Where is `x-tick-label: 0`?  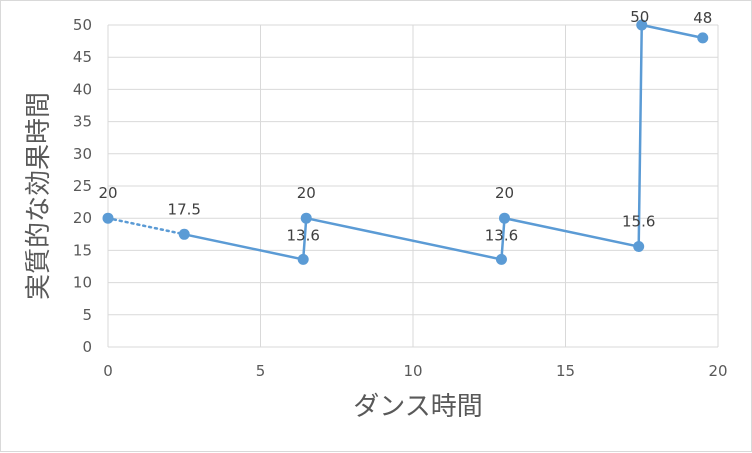
x-tick-label: 0 is located at coordinates (108, 371).